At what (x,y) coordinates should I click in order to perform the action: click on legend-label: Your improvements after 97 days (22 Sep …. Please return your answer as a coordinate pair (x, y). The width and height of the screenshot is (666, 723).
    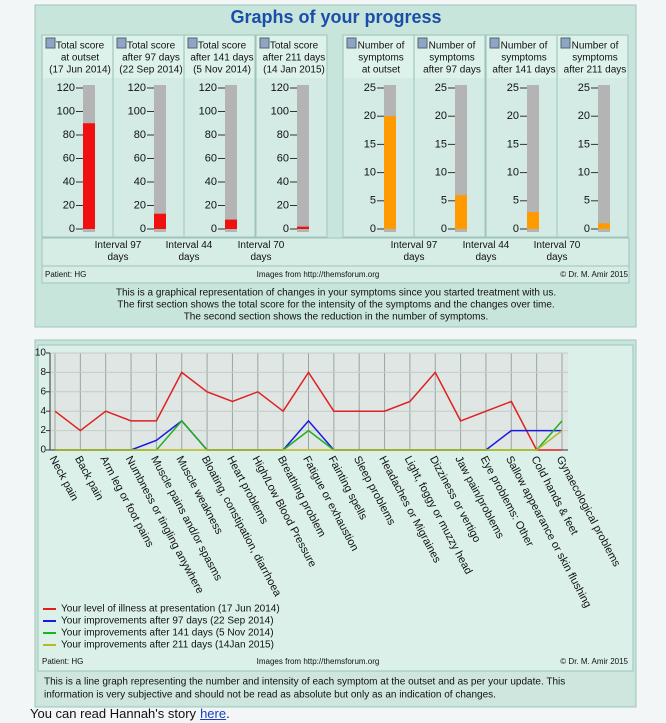
    Looking at the image, I should click on (167, 621).